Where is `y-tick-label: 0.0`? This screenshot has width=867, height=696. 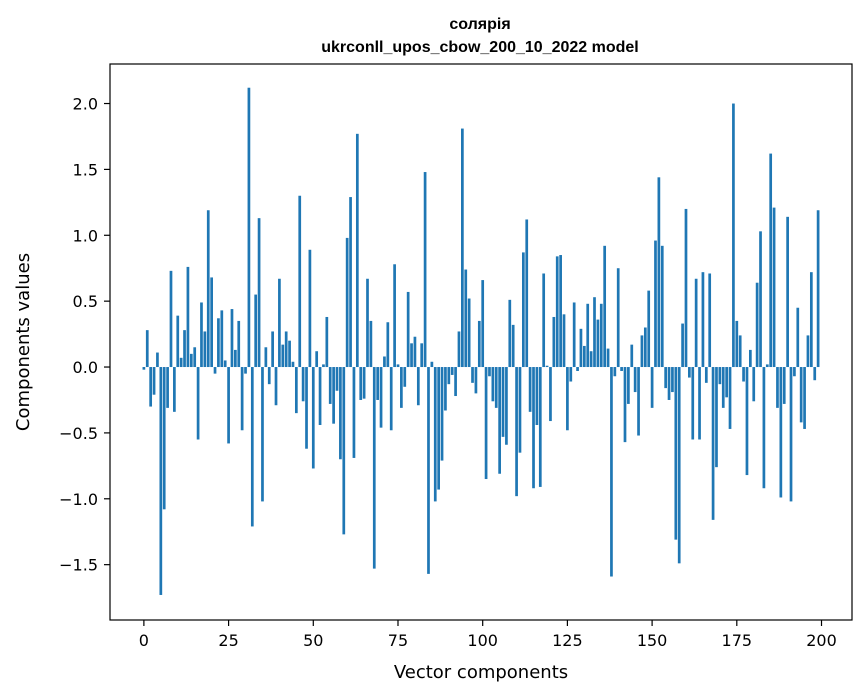
y-tick-label: 0.0 is located at coordinates (85, 367).